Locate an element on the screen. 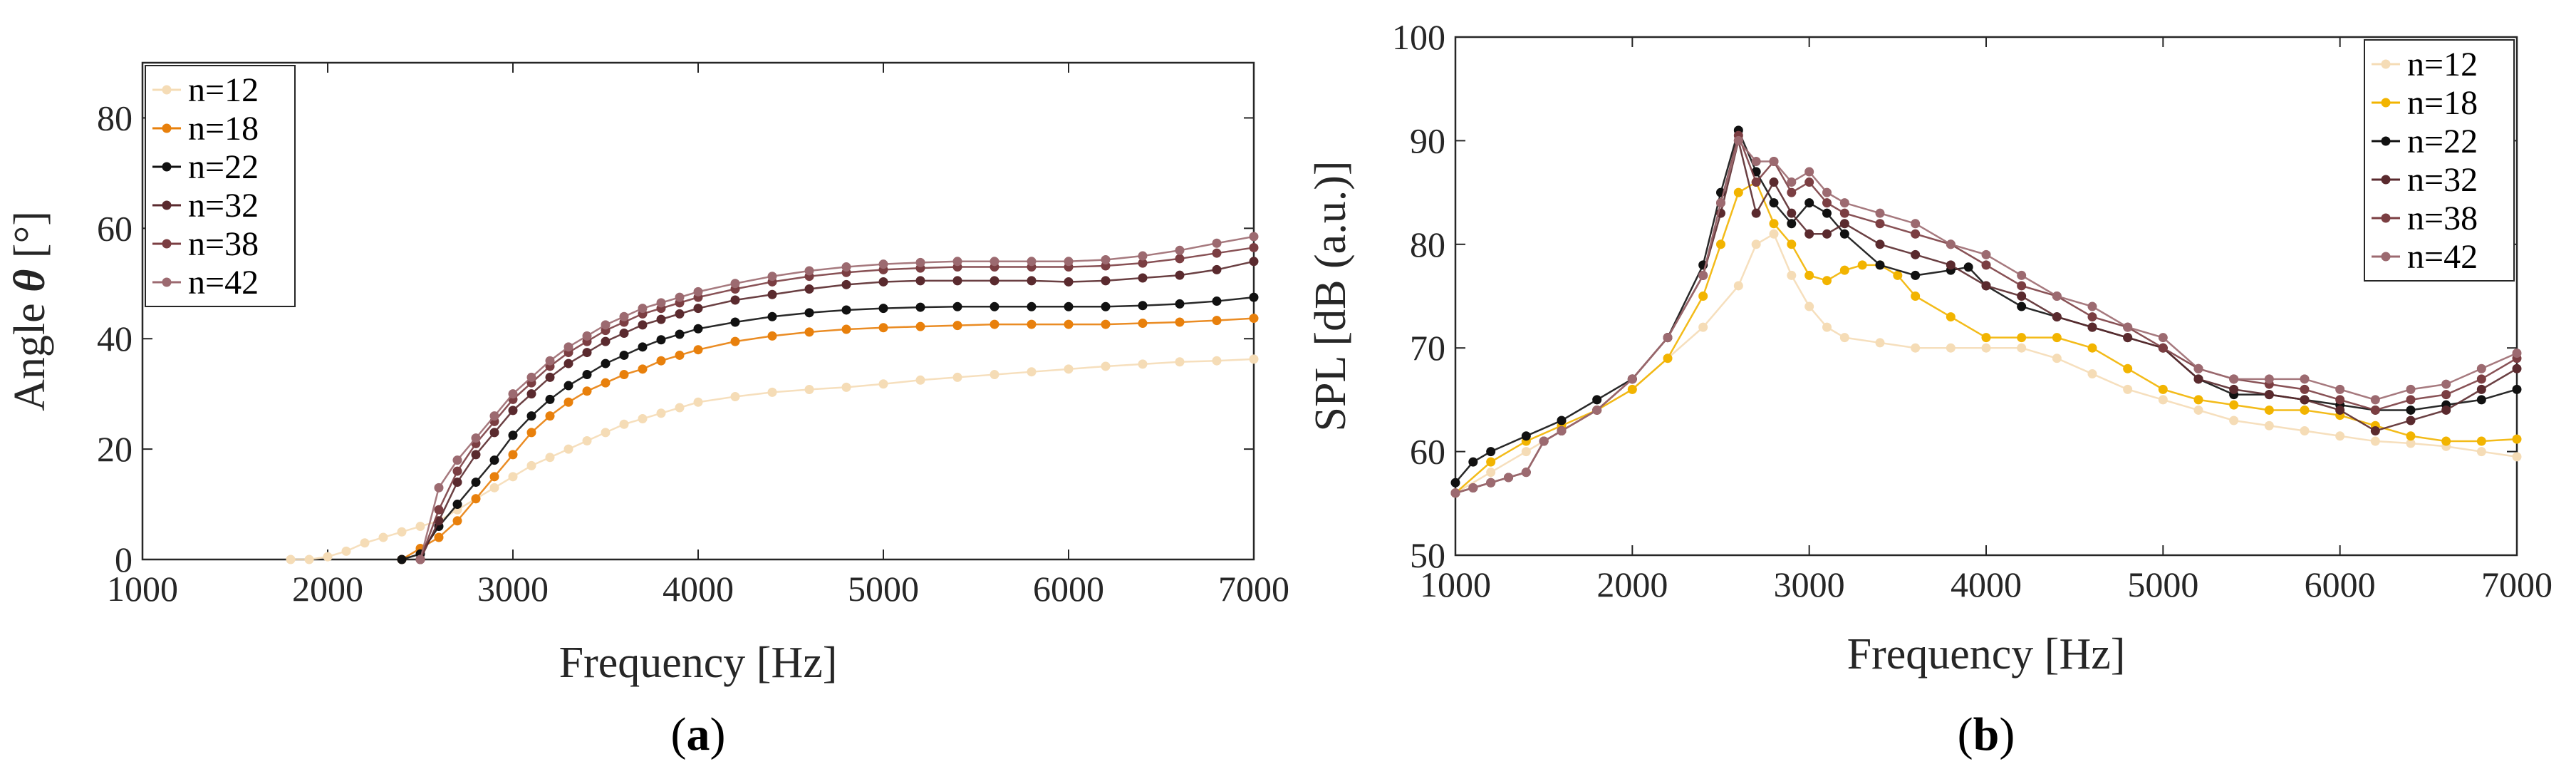 The width and height of the screenshot is (2576, 779). legend: n=12n=18n=22n=32n=38n=42 is located at coordinates (220, 186).